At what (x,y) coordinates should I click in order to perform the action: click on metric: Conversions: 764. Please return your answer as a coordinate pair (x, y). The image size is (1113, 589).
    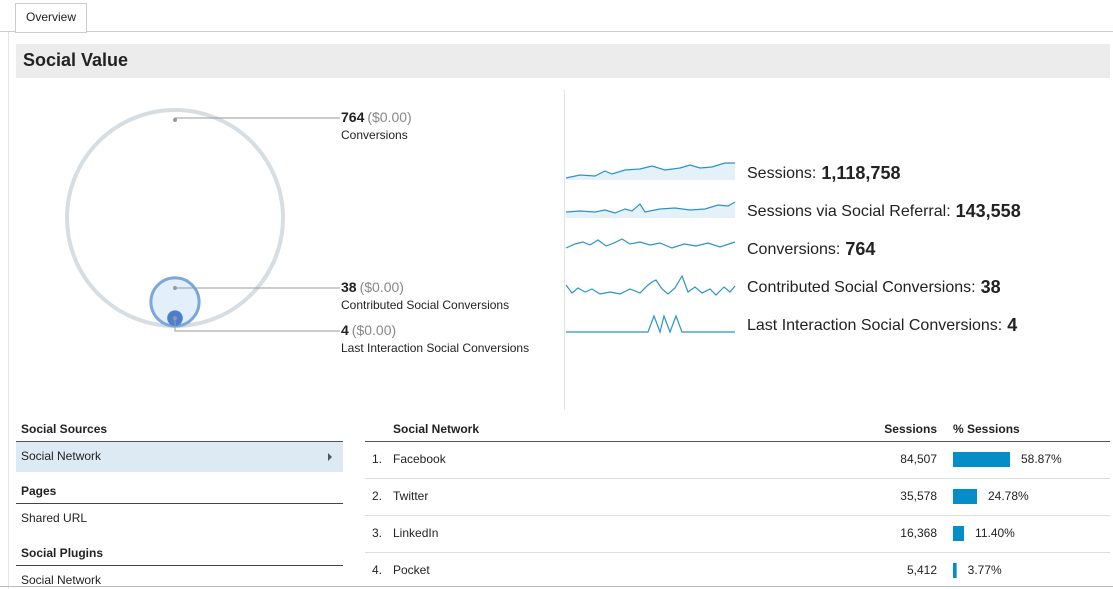
    Looking at the image, I should click on (811, 249).